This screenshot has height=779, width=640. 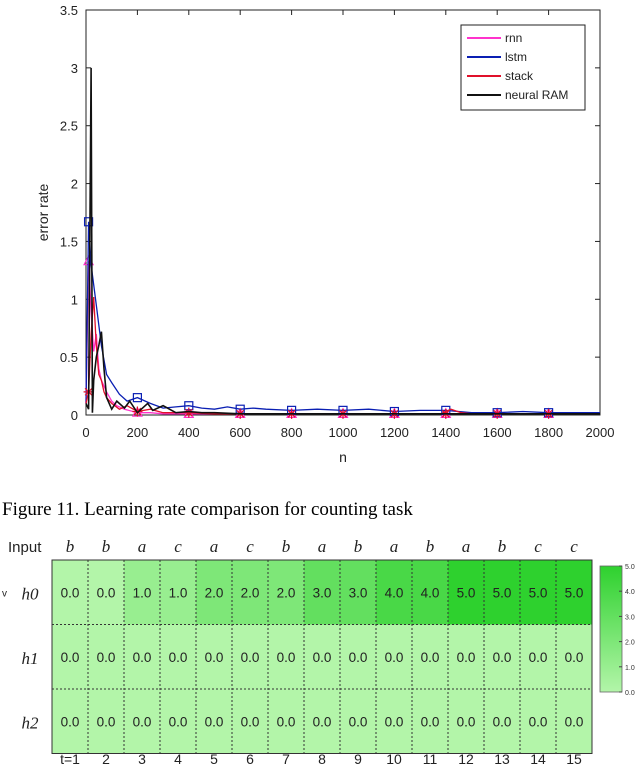 What do you see at coordinates (85, 432) in the screenshot?
I see `x-tick-label: 0` at bounding box center [85, 432].